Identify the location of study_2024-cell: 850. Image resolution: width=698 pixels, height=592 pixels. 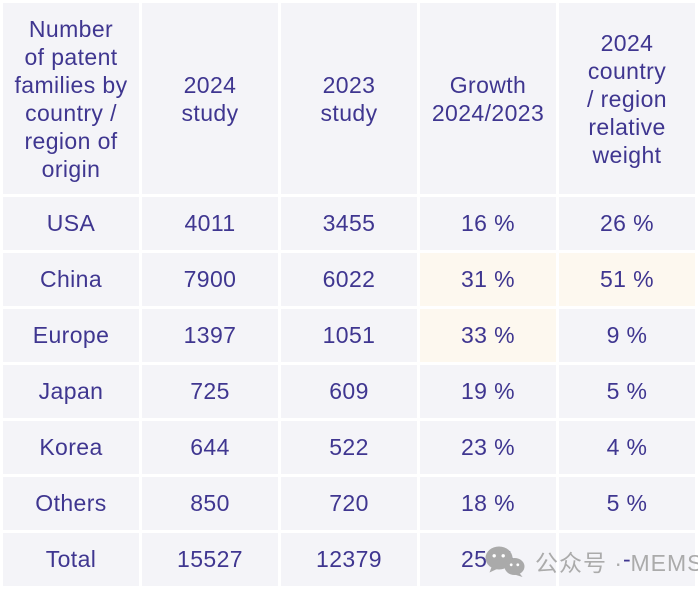
(210, 503).